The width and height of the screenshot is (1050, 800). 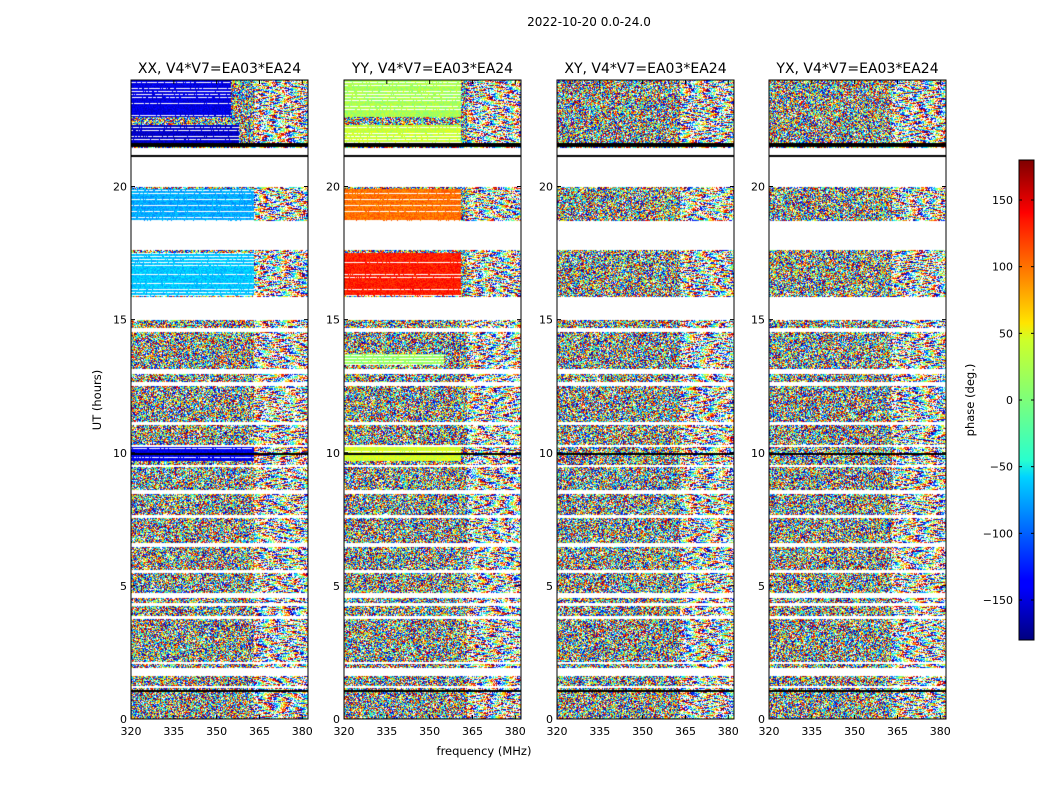 I want to click on panel-title: YX, V4*V7=EA03*EA24, so click(x=856, y=69).